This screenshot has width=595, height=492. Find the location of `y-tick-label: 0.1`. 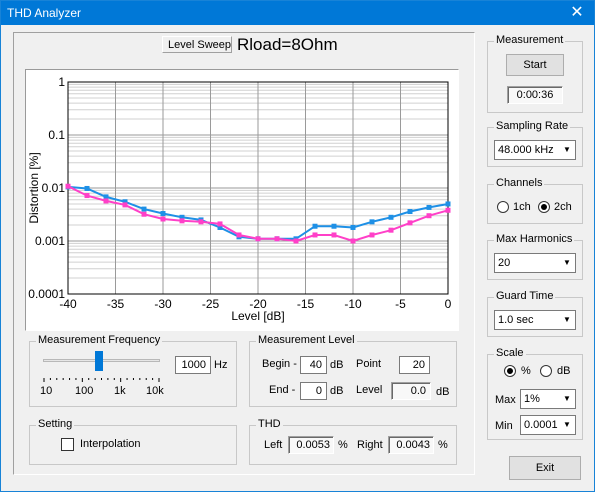

y-tick-label: 0.1 is located at coordinates (56, 135).